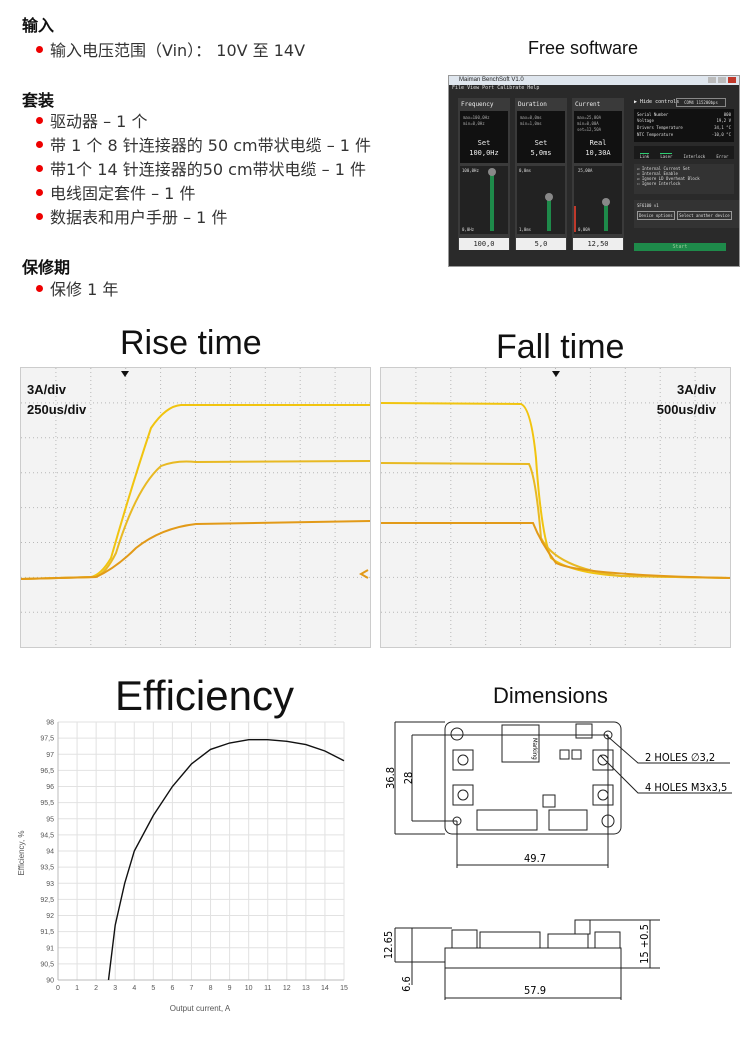 This screenshot has width=750, height=1046. I want to click on info-unit: °C, so click(728, 127).